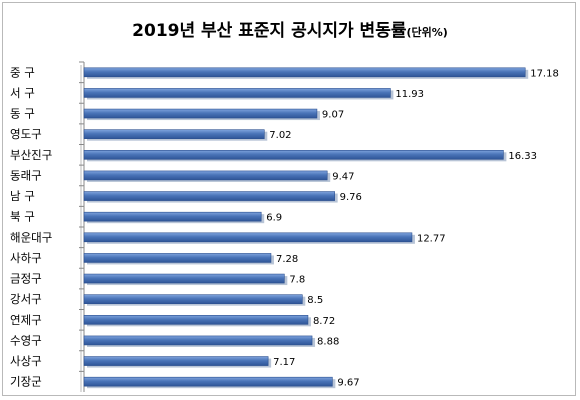  Describe the element at coordinates (31, 237) in the screenshot. I see `category-label: 해운대구` at that location.